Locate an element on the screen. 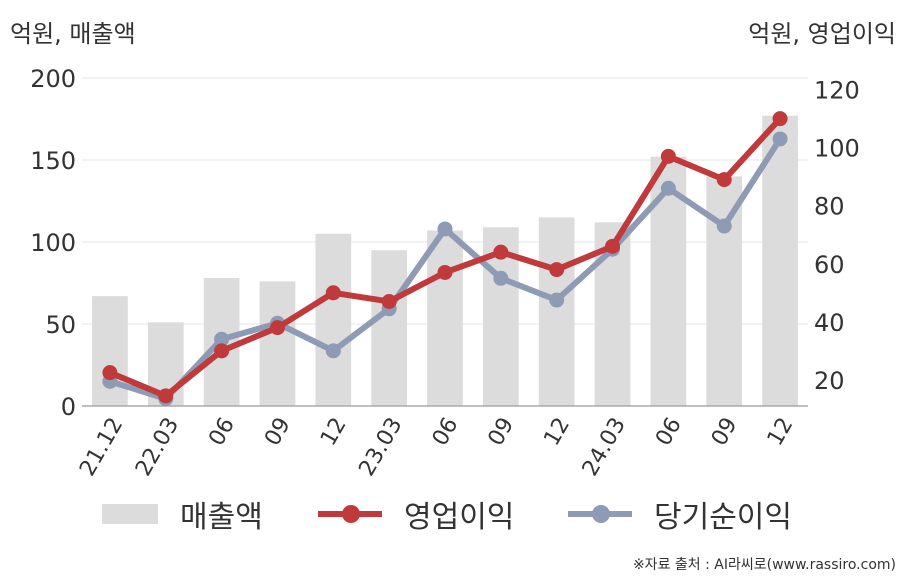 This screenshot has height=580, width=908. right-tick-label: 100 is located at coordinates (837, 149).